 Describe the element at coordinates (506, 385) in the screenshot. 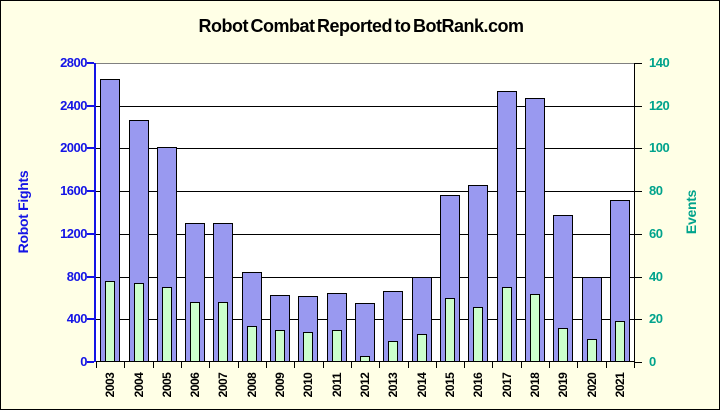

I see `x-label-2017: 2017` at that location.